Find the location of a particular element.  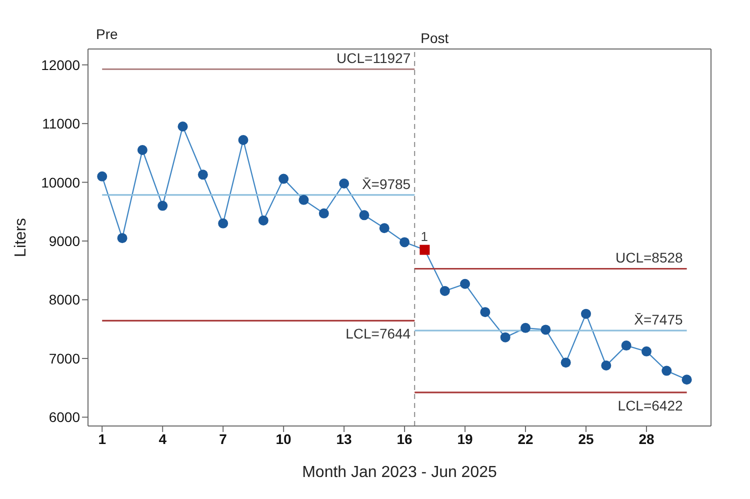

series-label: UCL=8528 is located at coordinates (649, 258).